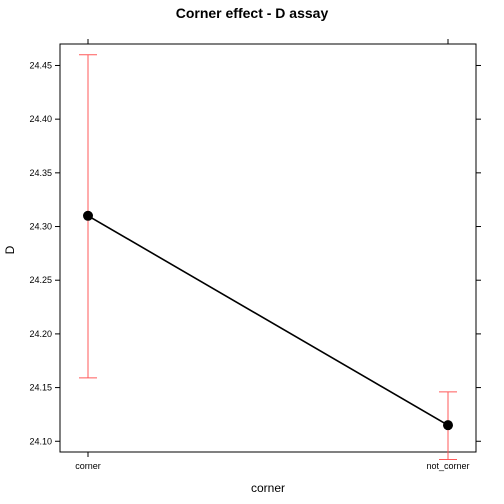  What do you see at coordinates (447, 466) in the screenshot?
I see `x-tick-label: not_corner` at bounding box center [447, 466].